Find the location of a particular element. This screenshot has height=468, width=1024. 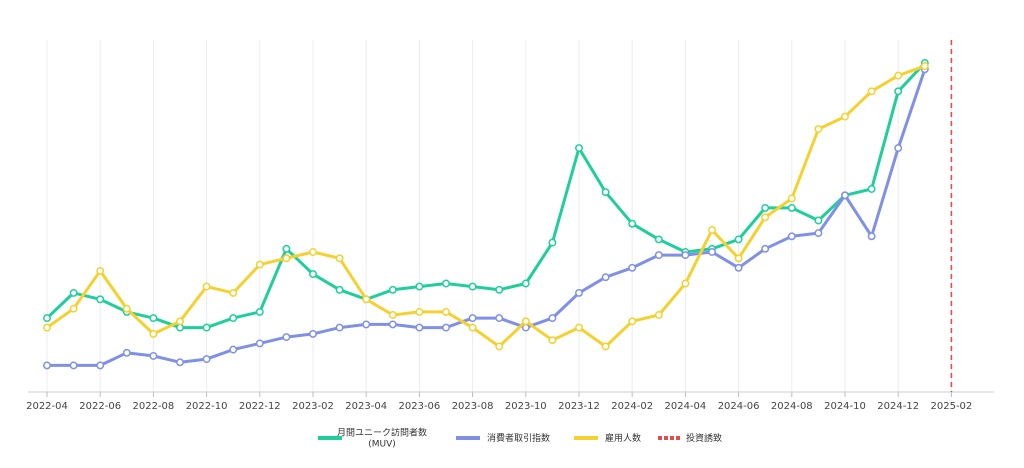

legend-item: 消費者取引指数 is located at coordinates (503, 438).